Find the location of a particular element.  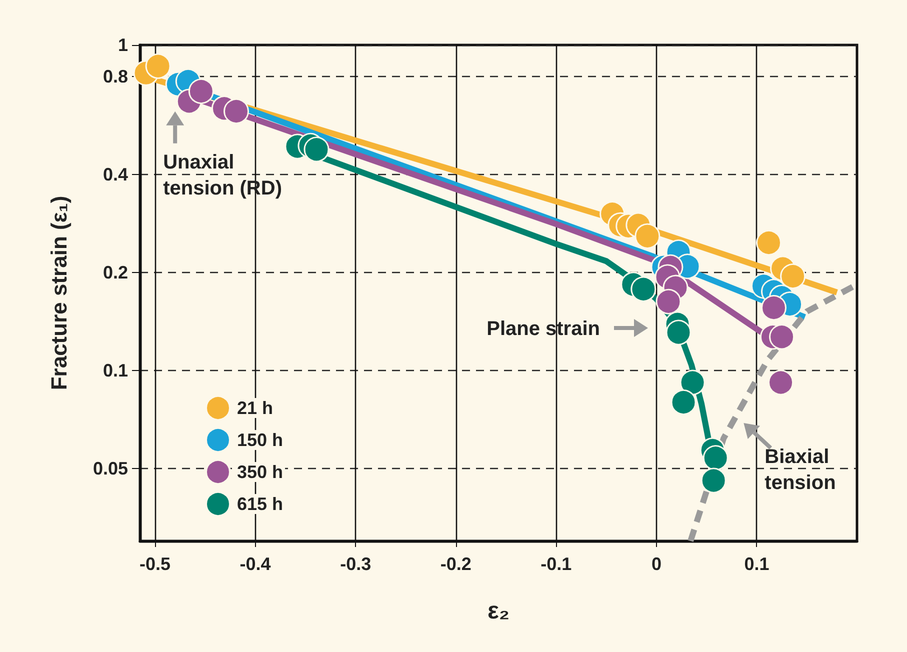

x-tick-label: -0.3 is located at coordinates (356, 564).